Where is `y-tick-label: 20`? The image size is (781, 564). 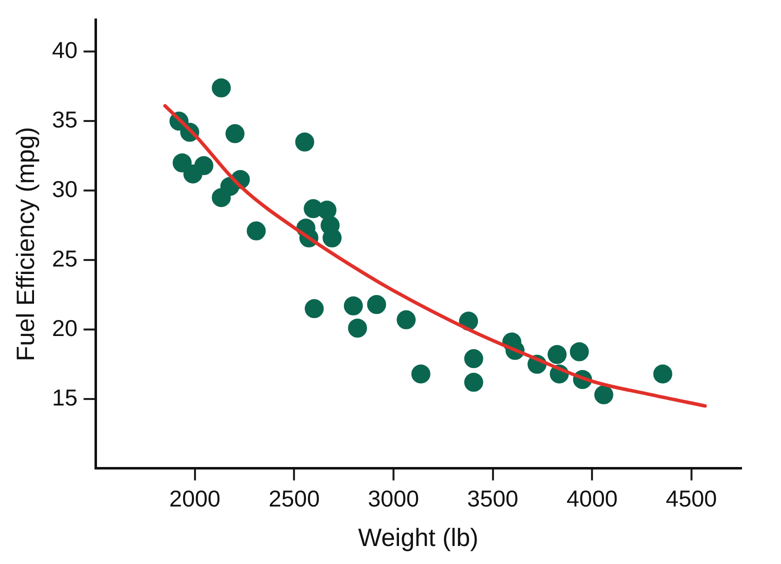 y-tick-label: 20 is located at coordinates (65, 327).